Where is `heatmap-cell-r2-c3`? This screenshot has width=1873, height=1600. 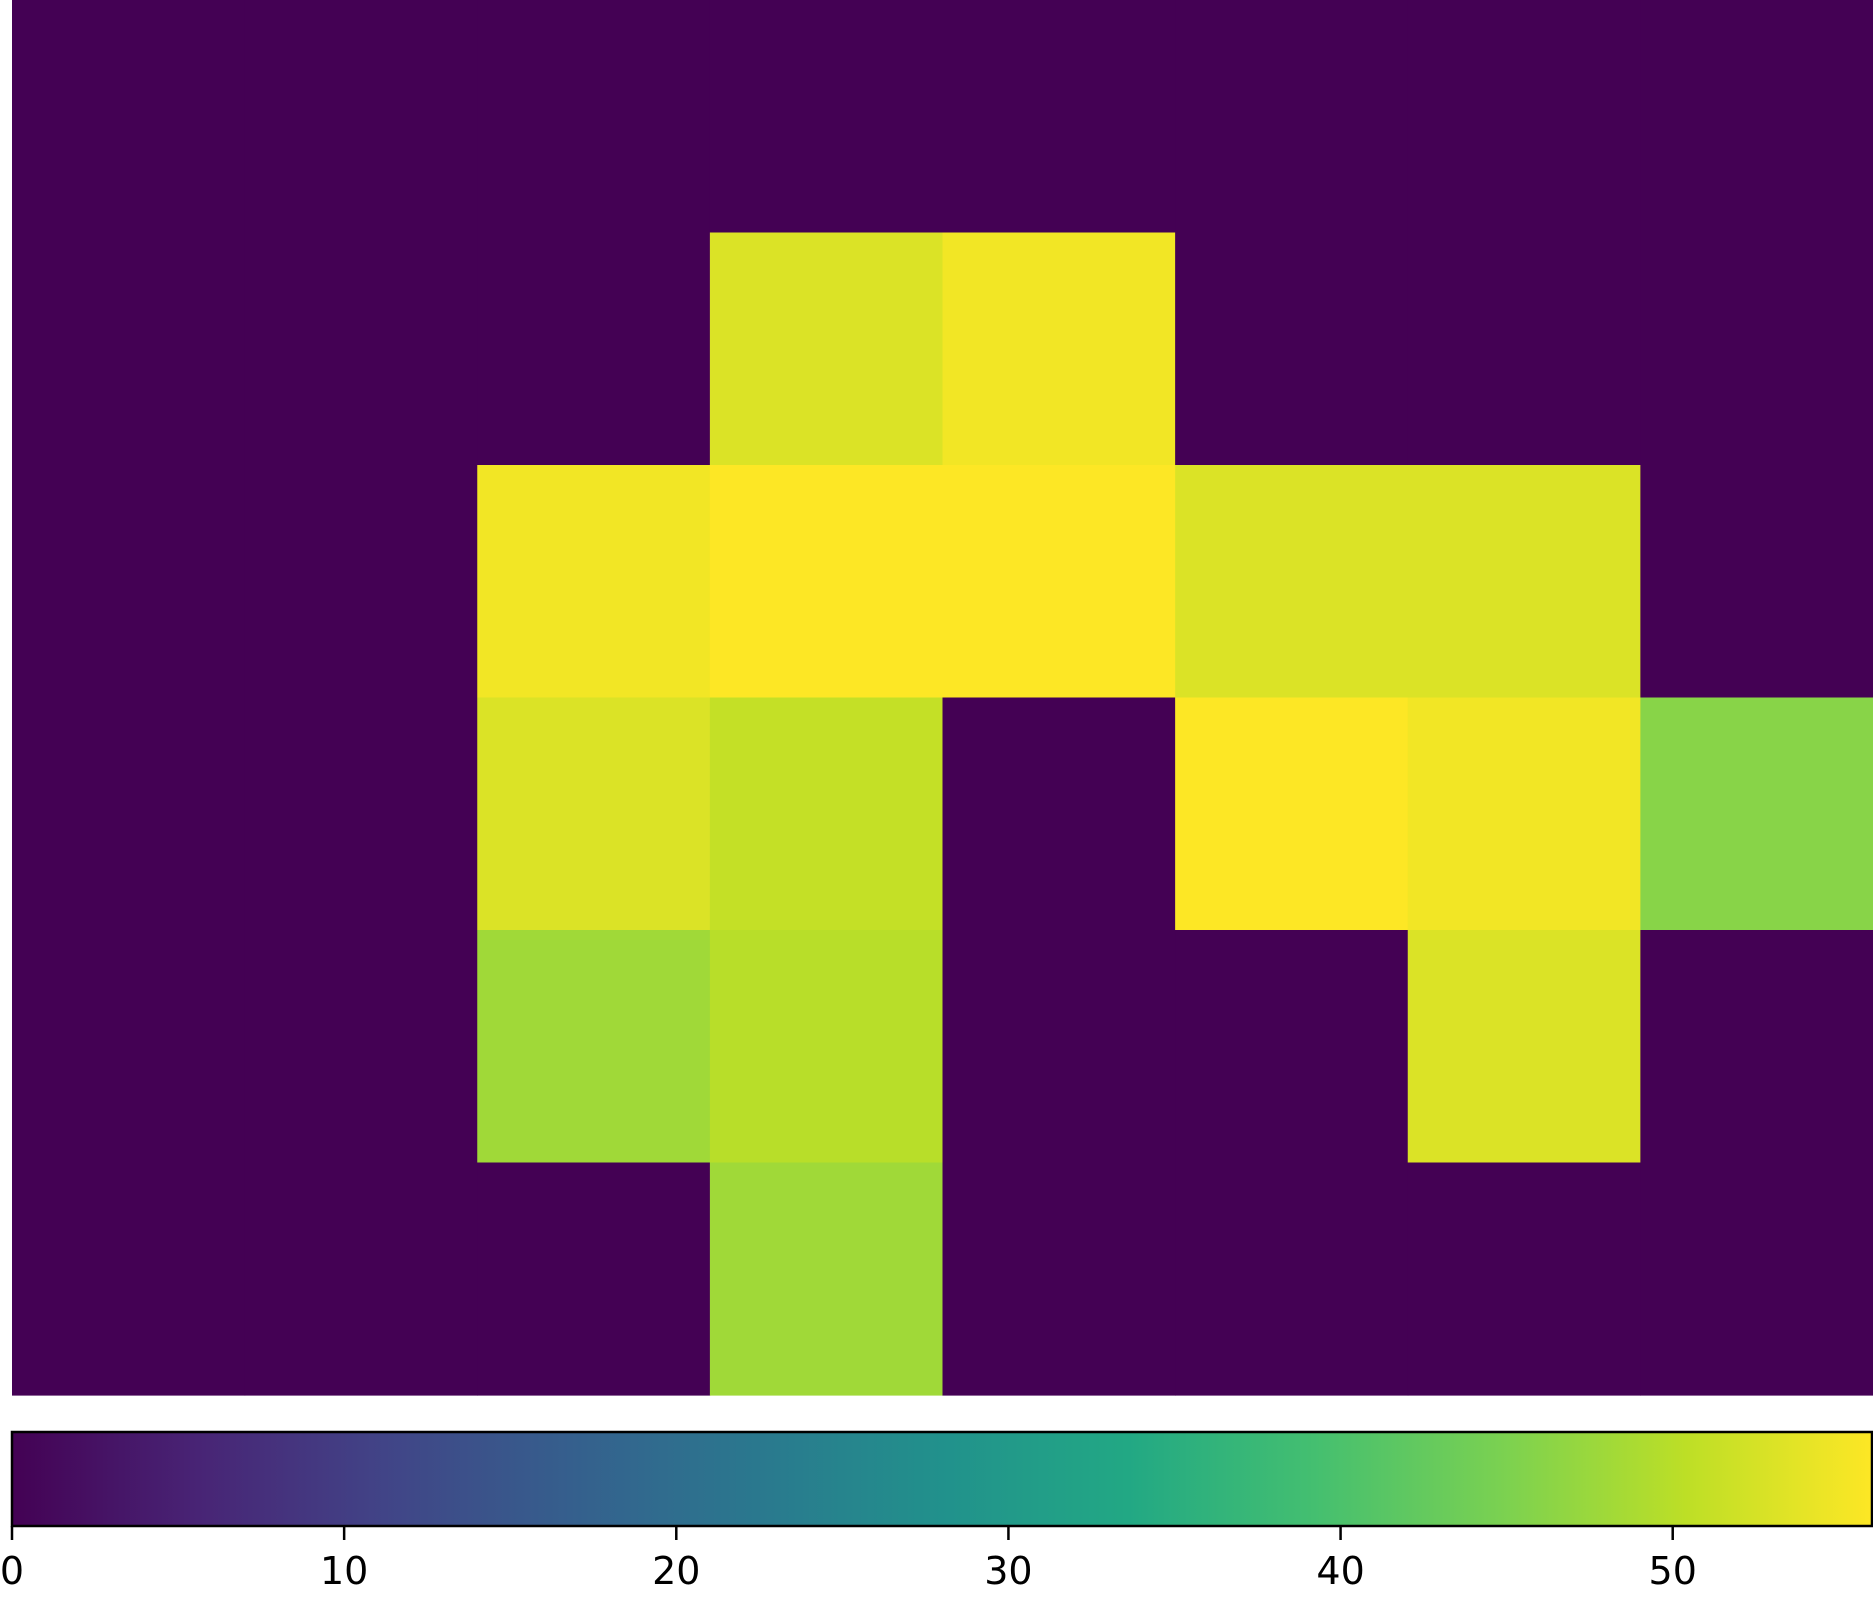 heatmap-cell-r2-c3 is located at coordinates (826, 582).